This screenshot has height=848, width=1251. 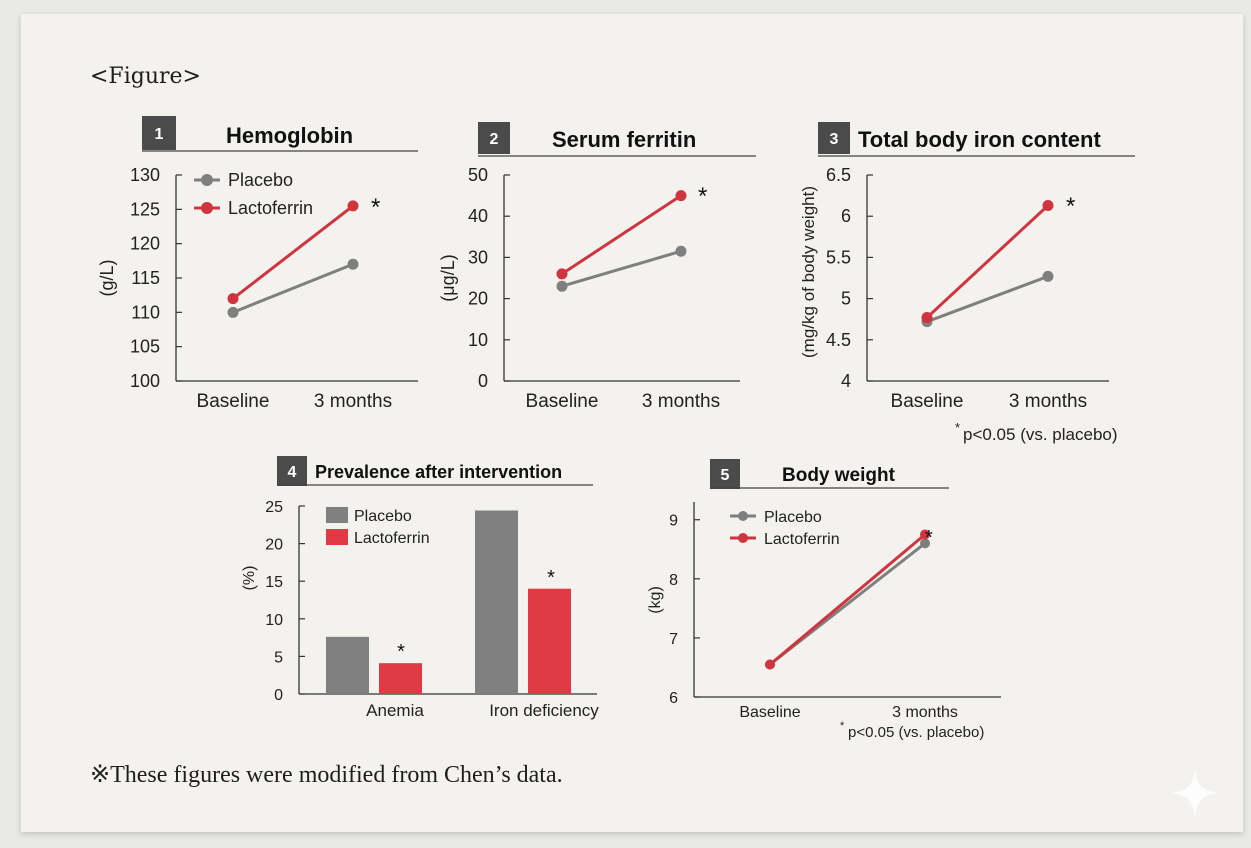 I want to click on chart2-y-tick-label: 30, so click(x=478, y=257).